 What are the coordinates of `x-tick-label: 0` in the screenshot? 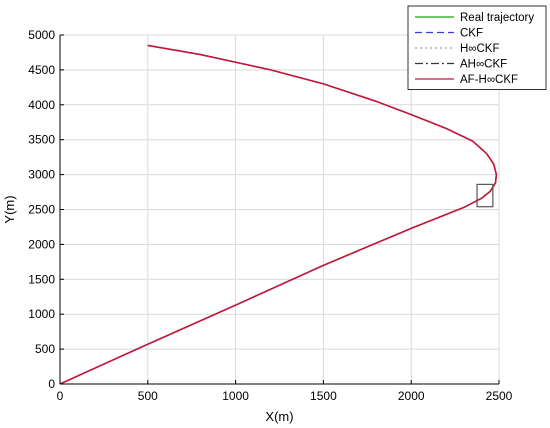 It's located at (60, 396).